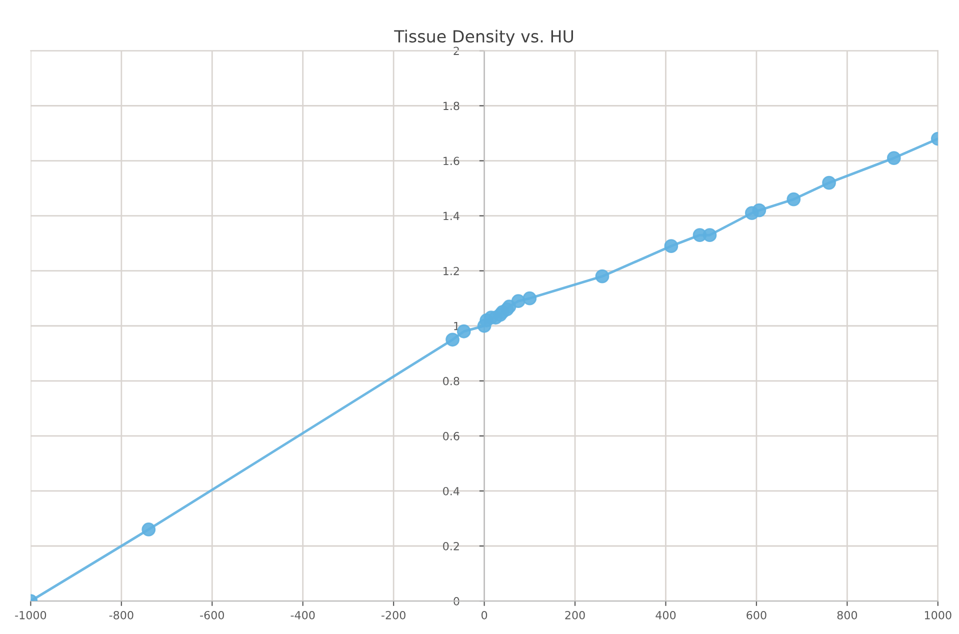  I want to click on x-tick-label: 600, so click(756, 615).